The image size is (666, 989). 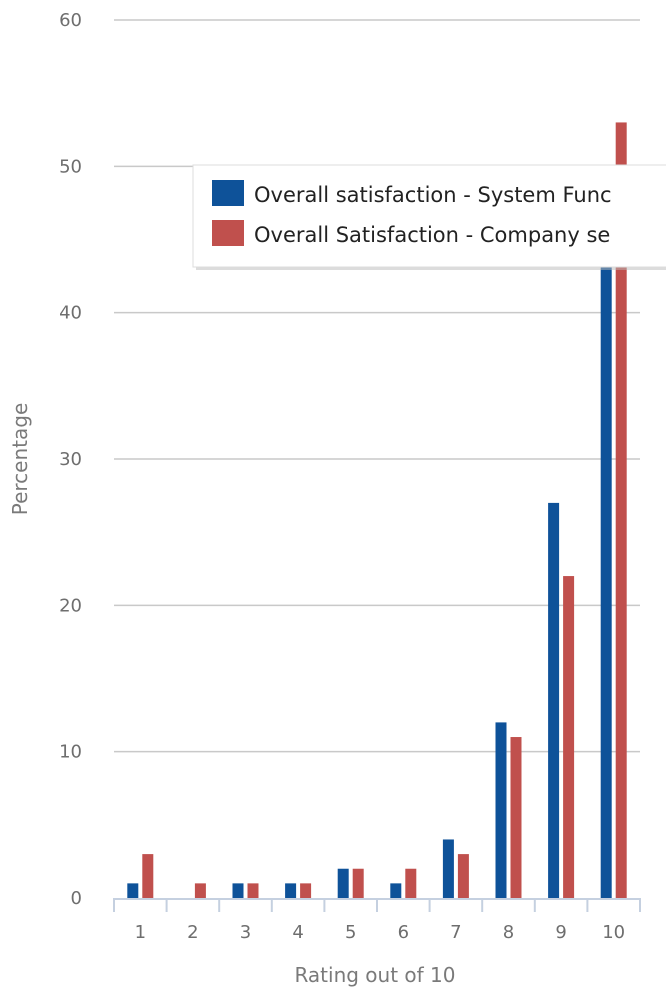 What do you see at coordinates (613, 932) in the screenshot?
I see `x-tick-label: 10` at bounding box center [613, 932].